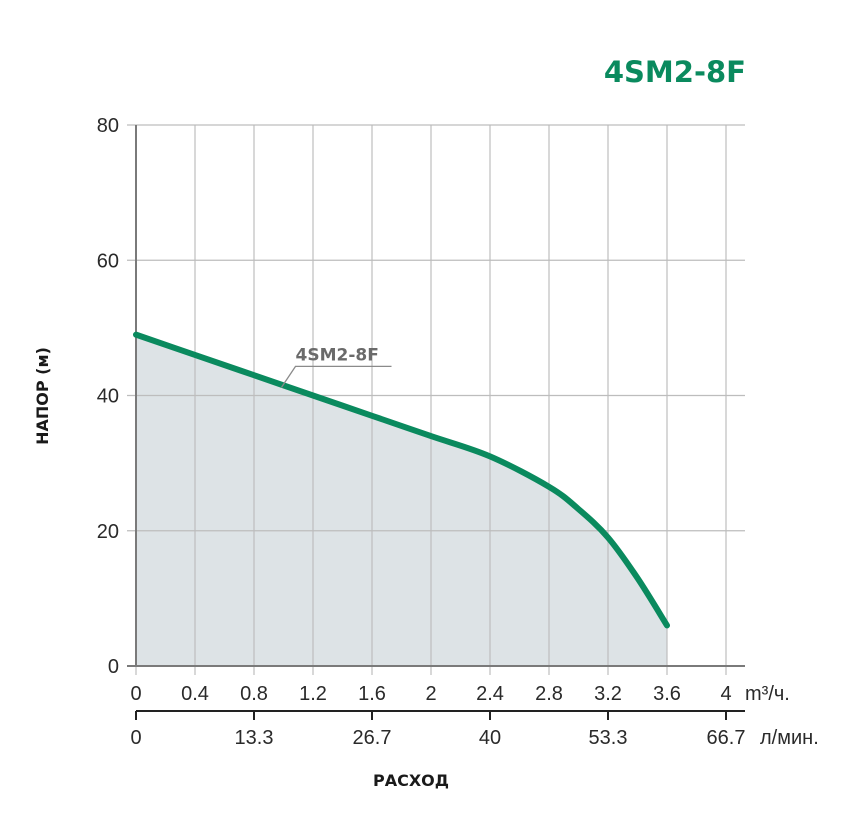  What do you see at coordinates (337, 355) in the screenshot?
I see `series-label: 4SM2-8F` at bounding box center [337, 355].